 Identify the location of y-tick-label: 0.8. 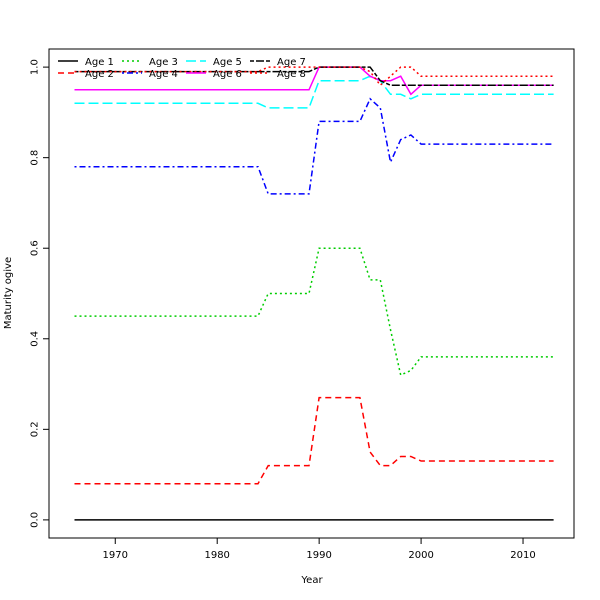
(35, 158).